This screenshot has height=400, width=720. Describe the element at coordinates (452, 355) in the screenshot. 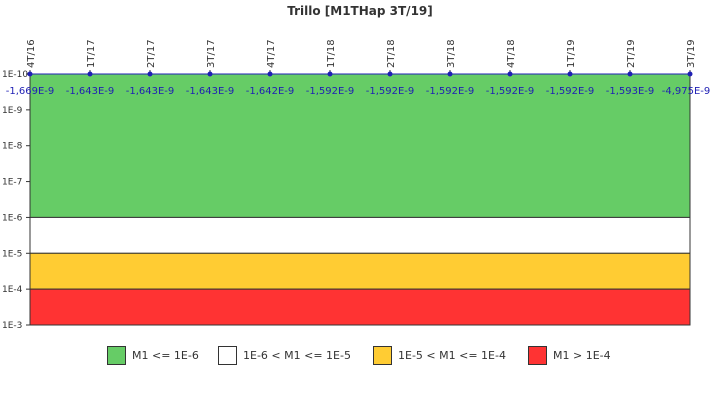

I see `legend-label: 1E-5 < M1 <= 1E-4` at that location.